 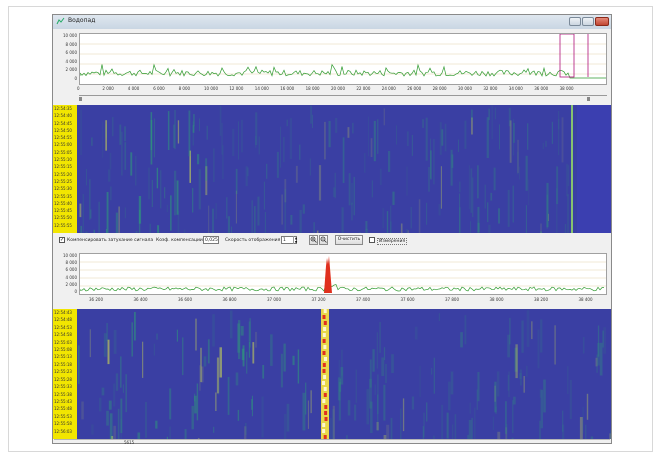 I want to click on title-bar: Водопад, so click(x=332, y=22).